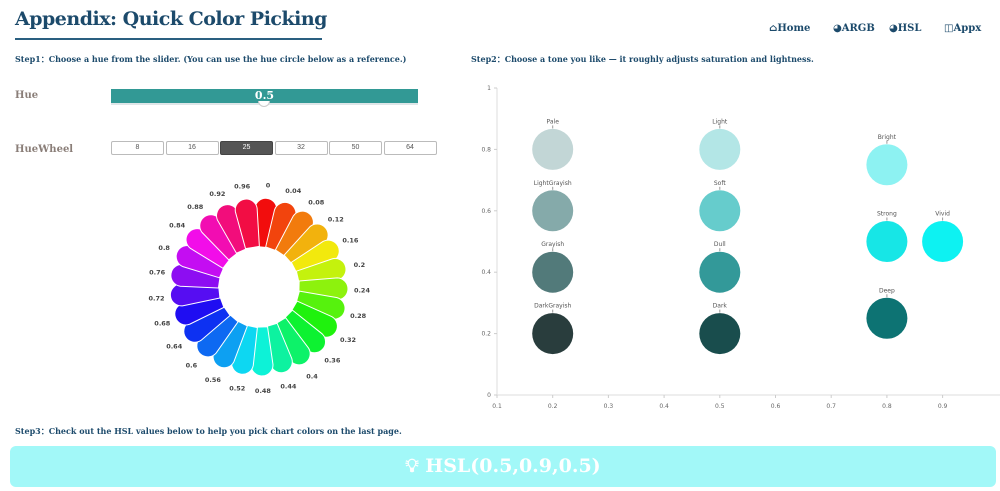 Image resolution: width=1000 pixels, height=491 pixels. I want to click on x-tick-label: 0.9, so click(943, 406).